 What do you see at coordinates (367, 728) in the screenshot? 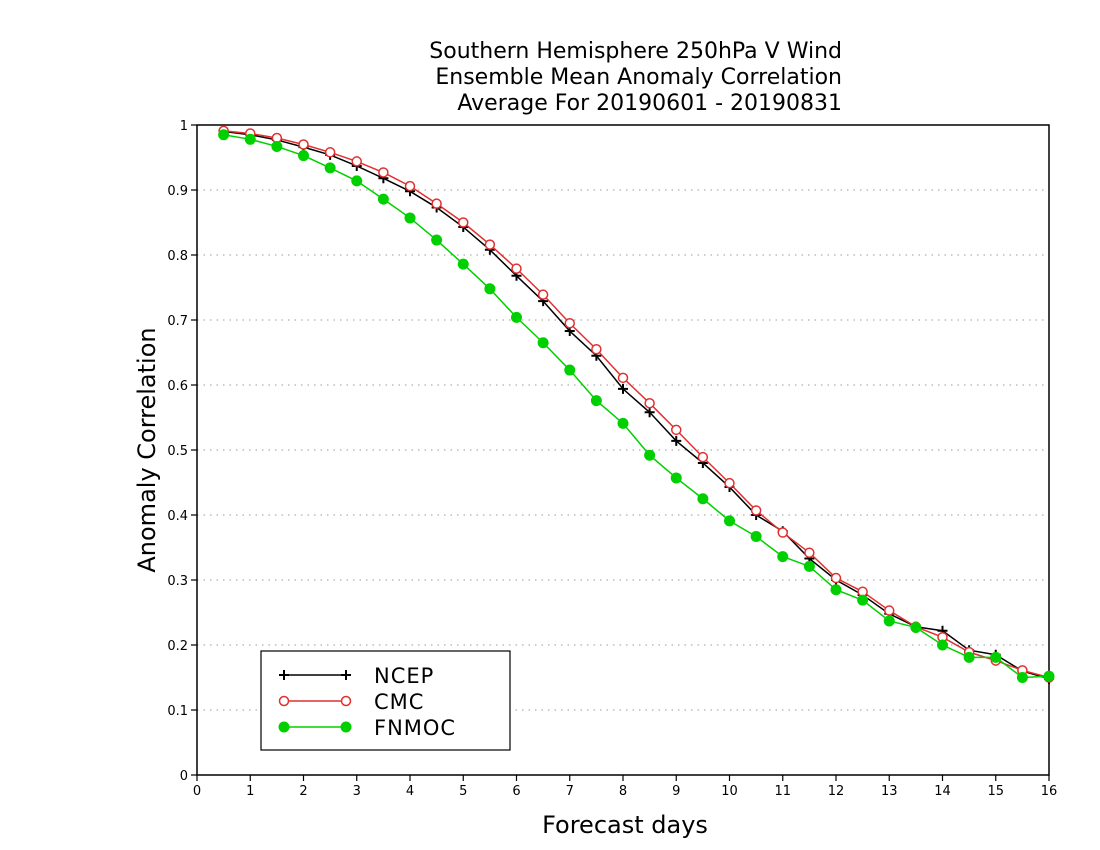
I see `legend-item-fnmoc: FNMOC` at bounding box center [367, 728].